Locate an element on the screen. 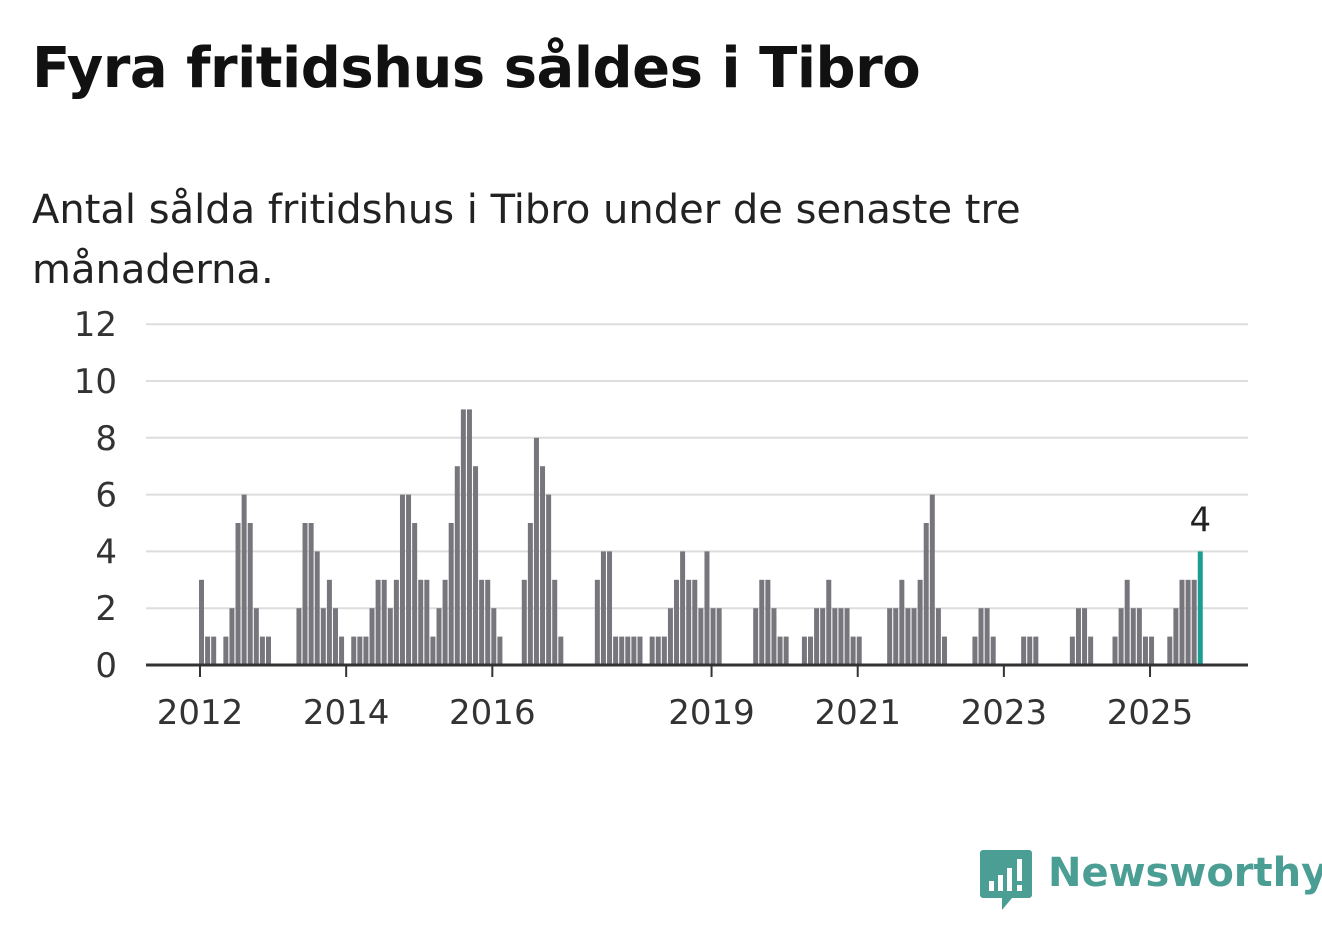  y-tick-label: 12 is located at coordinates (95, 325).